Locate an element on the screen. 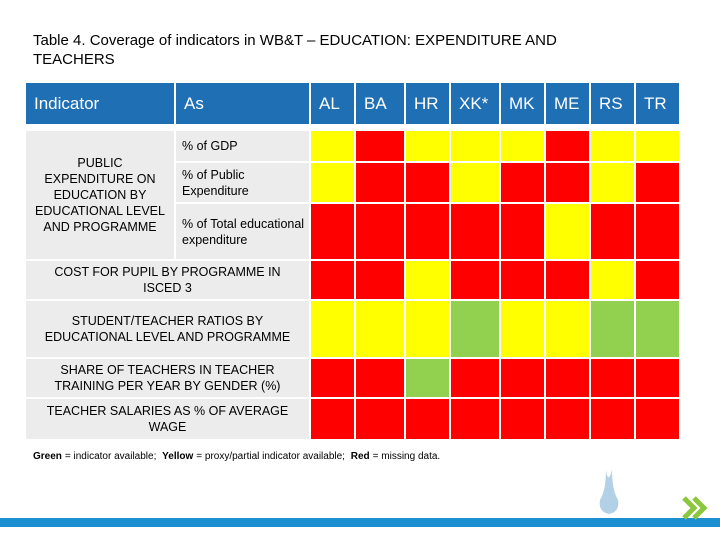 Image resolution: width=720 pixels, height=540 pixels. header-cell: AL is located at coordinates (332, 103).